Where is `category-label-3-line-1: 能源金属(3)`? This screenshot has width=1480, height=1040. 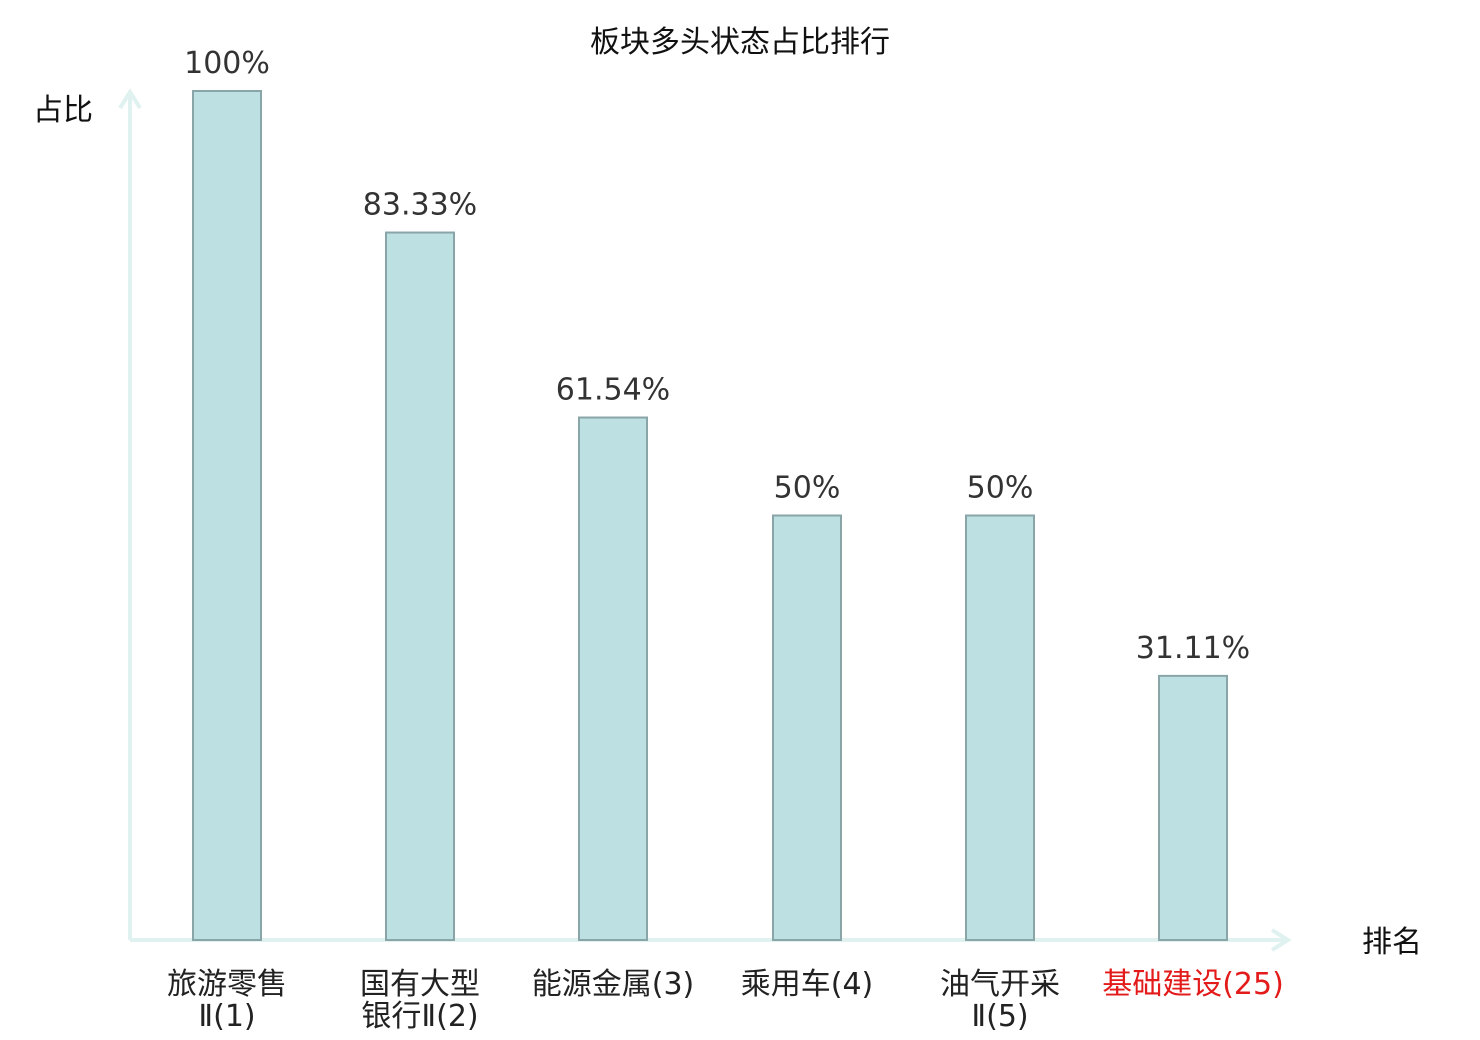 category-label-3-line-1: 能源金属(3) is located at coordinates (613, 984).